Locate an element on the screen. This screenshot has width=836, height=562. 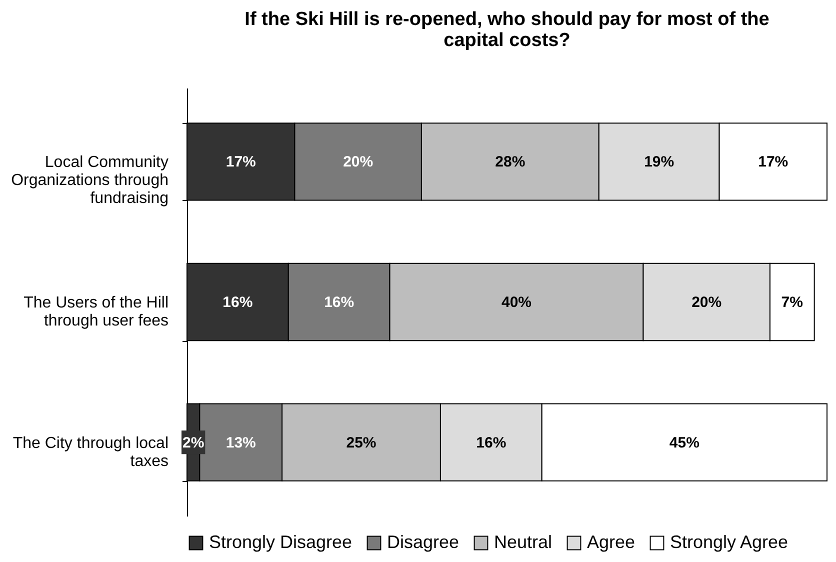
y-tick-label: The City through local taxes is located at coordinates (90, 452).